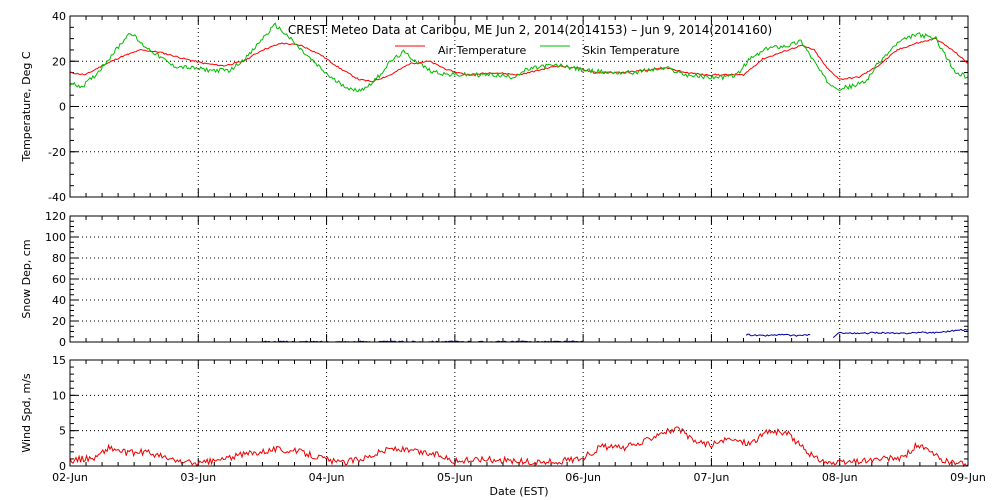 The height and width of the screenshot is (500, 1000). What do you see at coordinates (518, 491) in the screenshot?
I see `x-axis-title: Date (EST)` at bounding box center [518, 491].